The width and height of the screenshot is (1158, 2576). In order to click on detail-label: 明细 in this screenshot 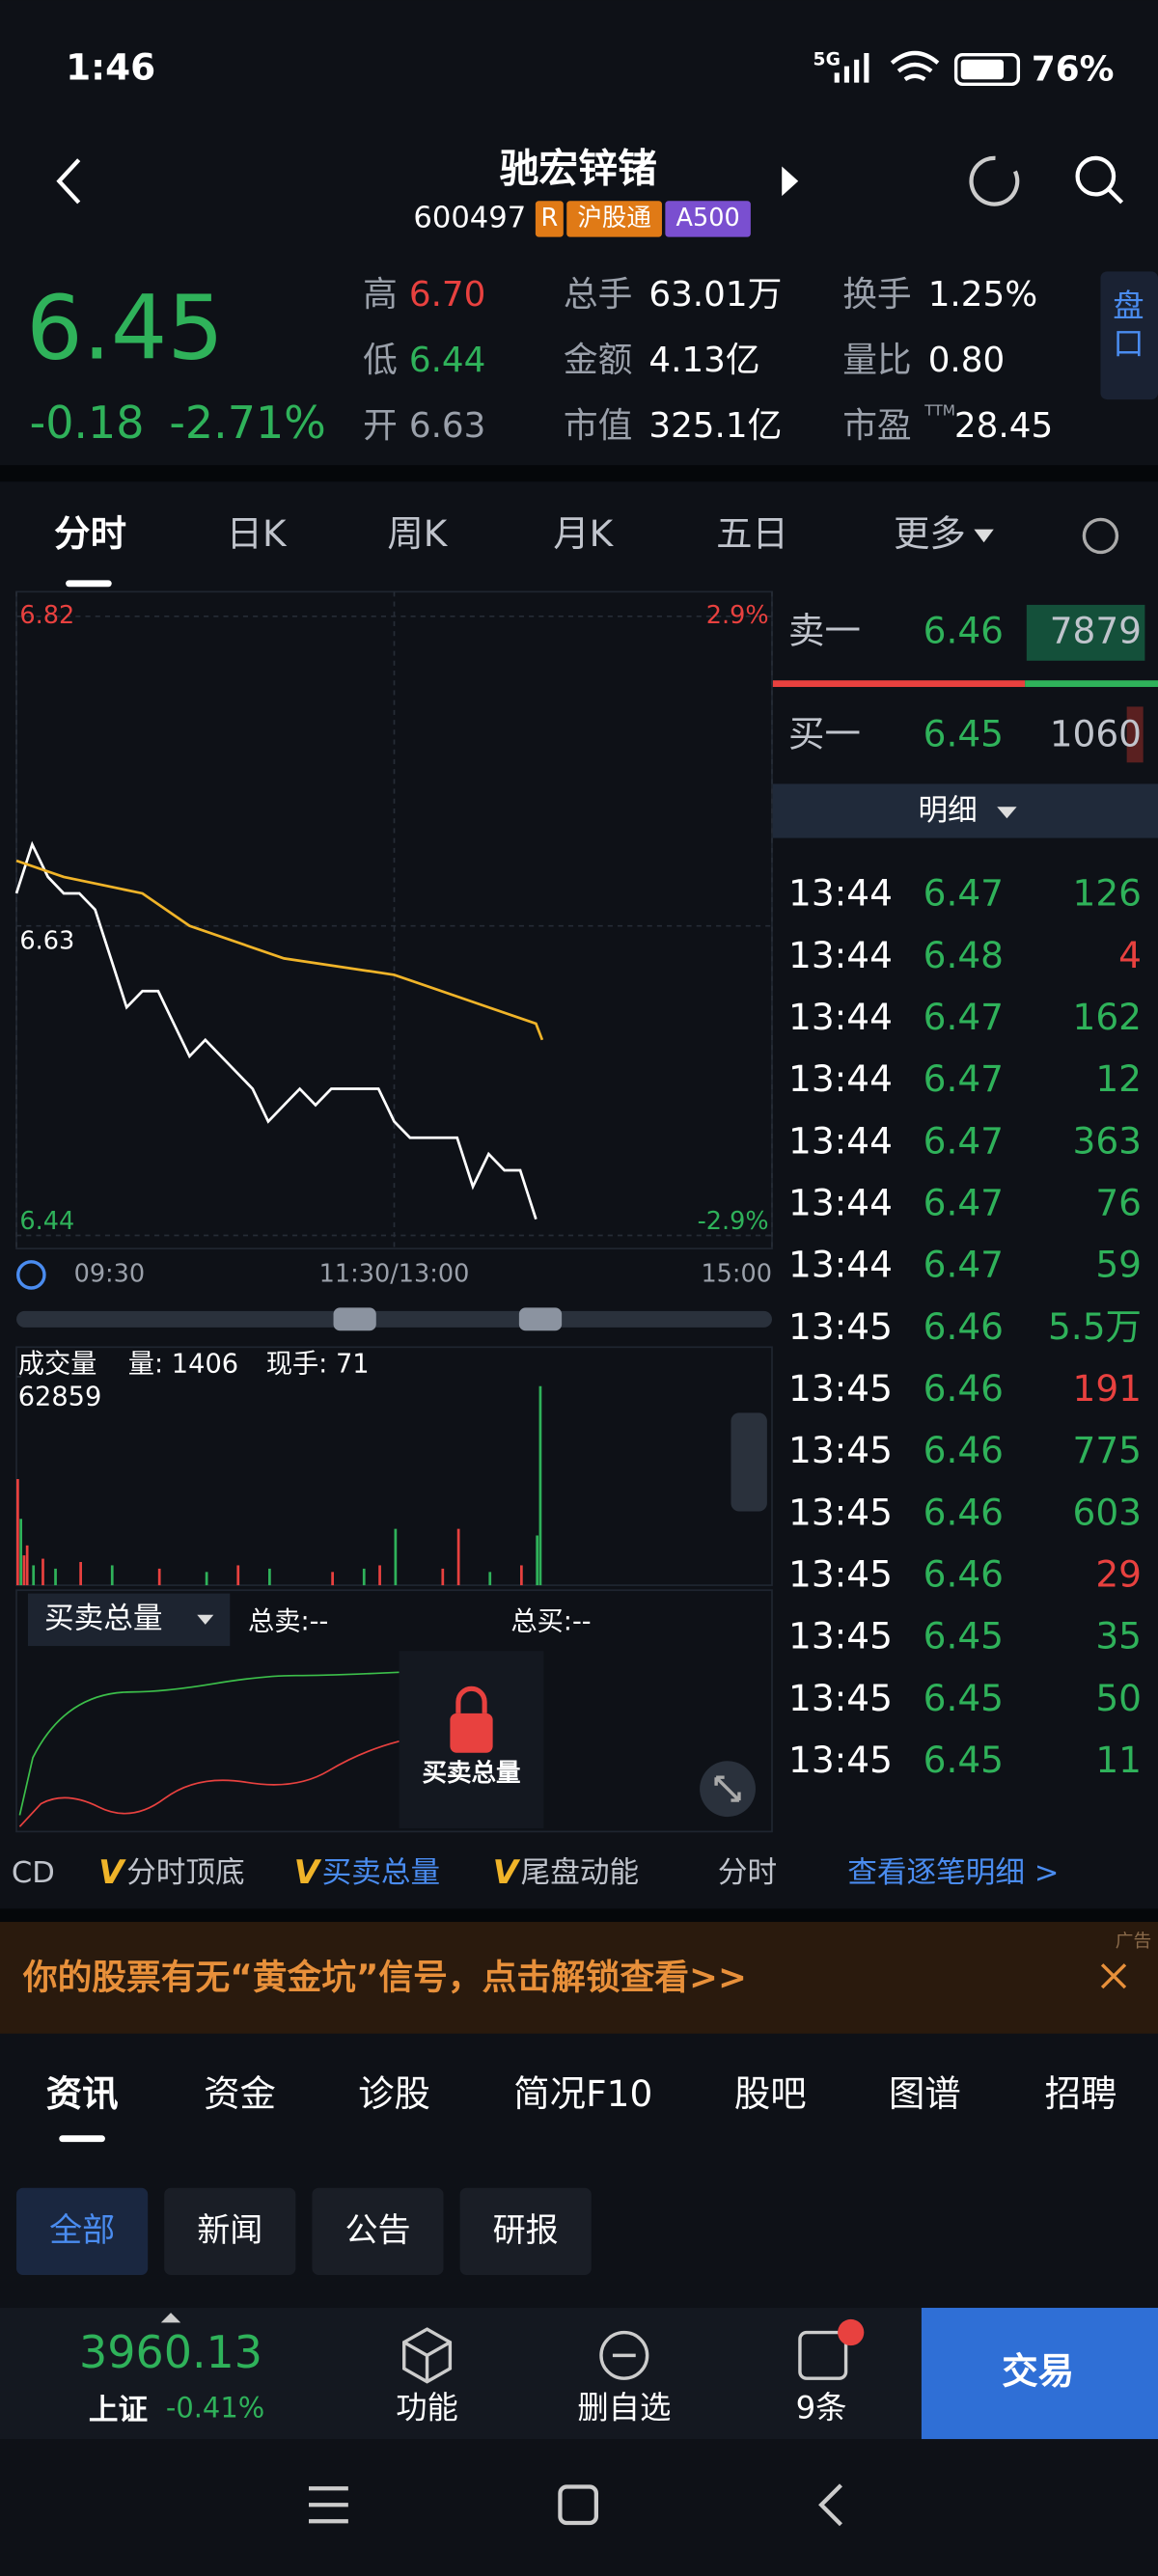, I will do `click(947, 811)`.